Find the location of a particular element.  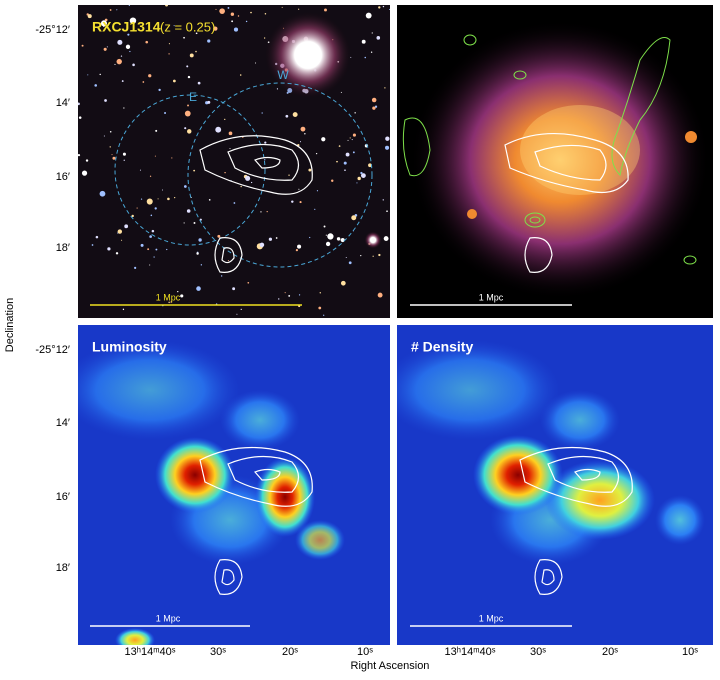

x-axis-label: Right Ascension is located at coordinates (390, 666).